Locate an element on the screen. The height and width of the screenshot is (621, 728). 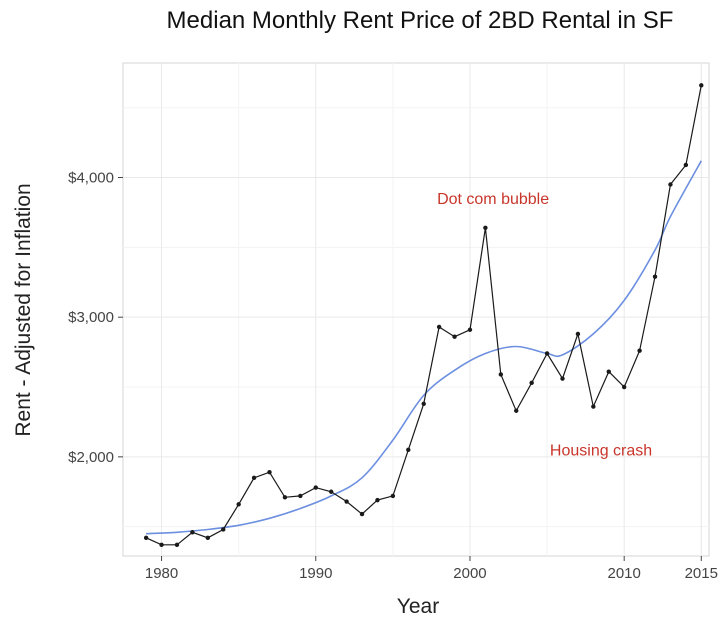
annotation-label: Dot com bubble is located at coordinates (493, 199).